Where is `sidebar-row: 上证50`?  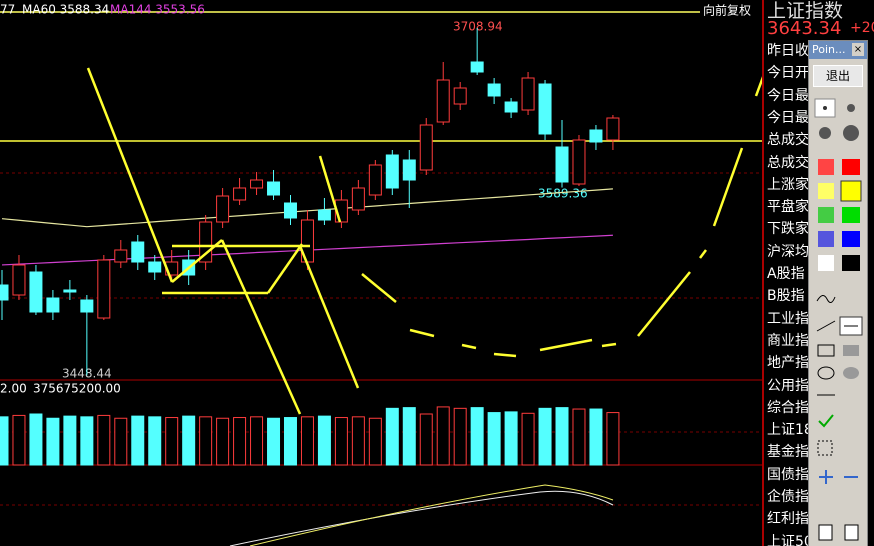
sidebar-row: 上证50 is located at coordinates (790, 539).